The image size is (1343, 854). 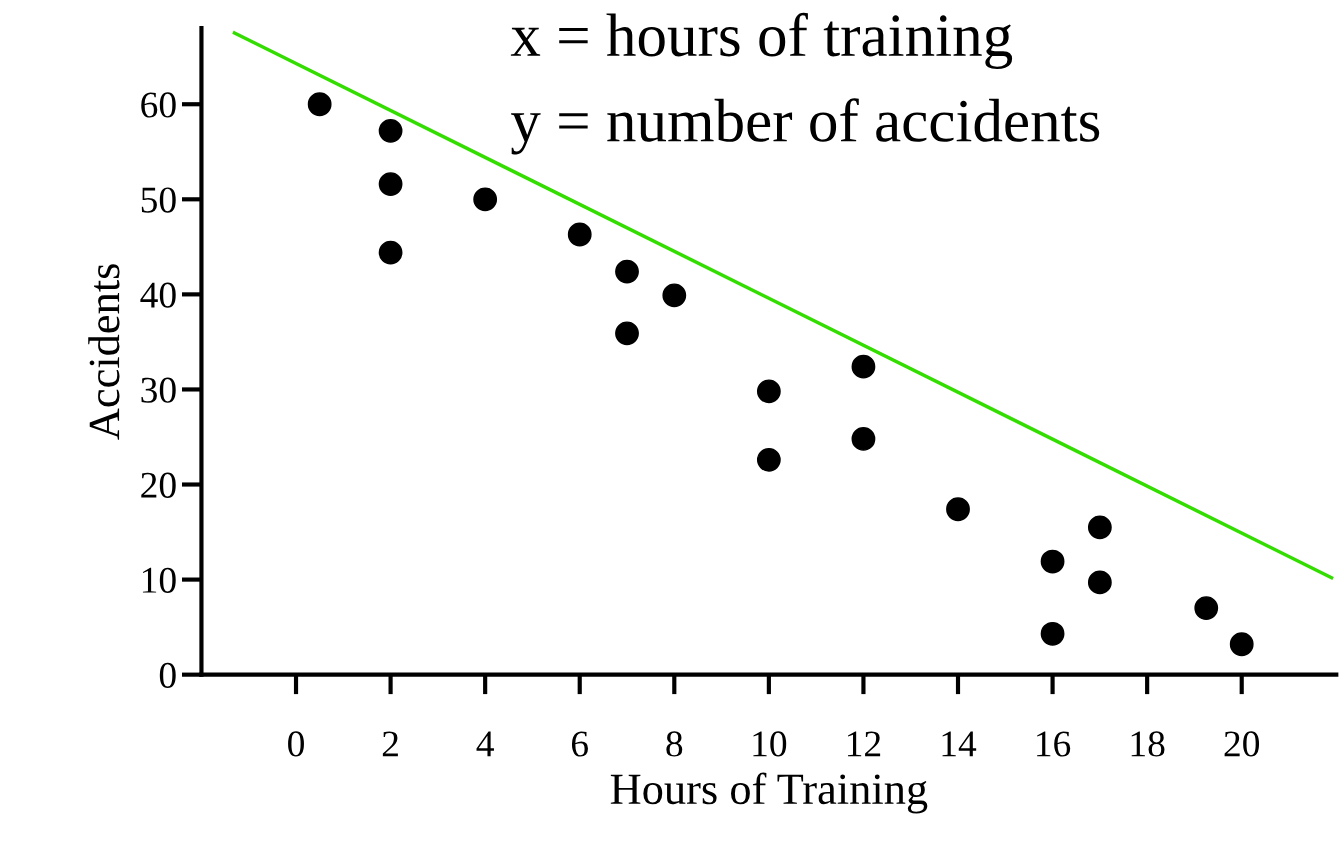 What do you see at coordinates (158, 485) in the screenshot?
I see `y-tick-label: 20` at bounding box center [158, 485].